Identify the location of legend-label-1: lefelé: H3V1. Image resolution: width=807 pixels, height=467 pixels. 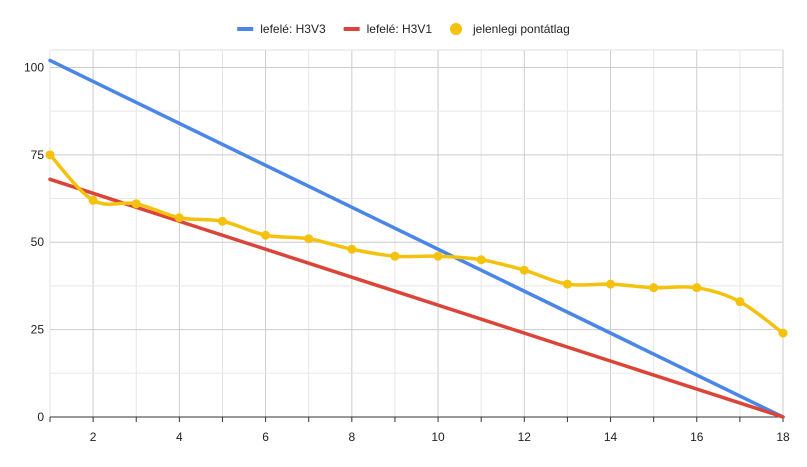
(400, 29).